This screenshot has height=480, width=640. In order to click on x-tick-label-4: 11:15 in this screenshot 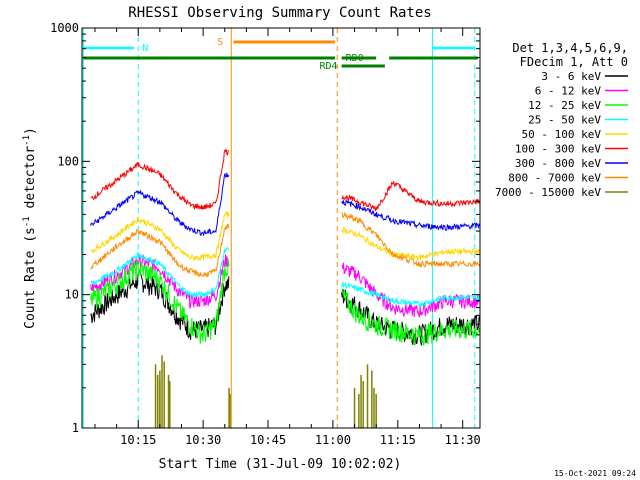, I will do `click(398, 440)`.